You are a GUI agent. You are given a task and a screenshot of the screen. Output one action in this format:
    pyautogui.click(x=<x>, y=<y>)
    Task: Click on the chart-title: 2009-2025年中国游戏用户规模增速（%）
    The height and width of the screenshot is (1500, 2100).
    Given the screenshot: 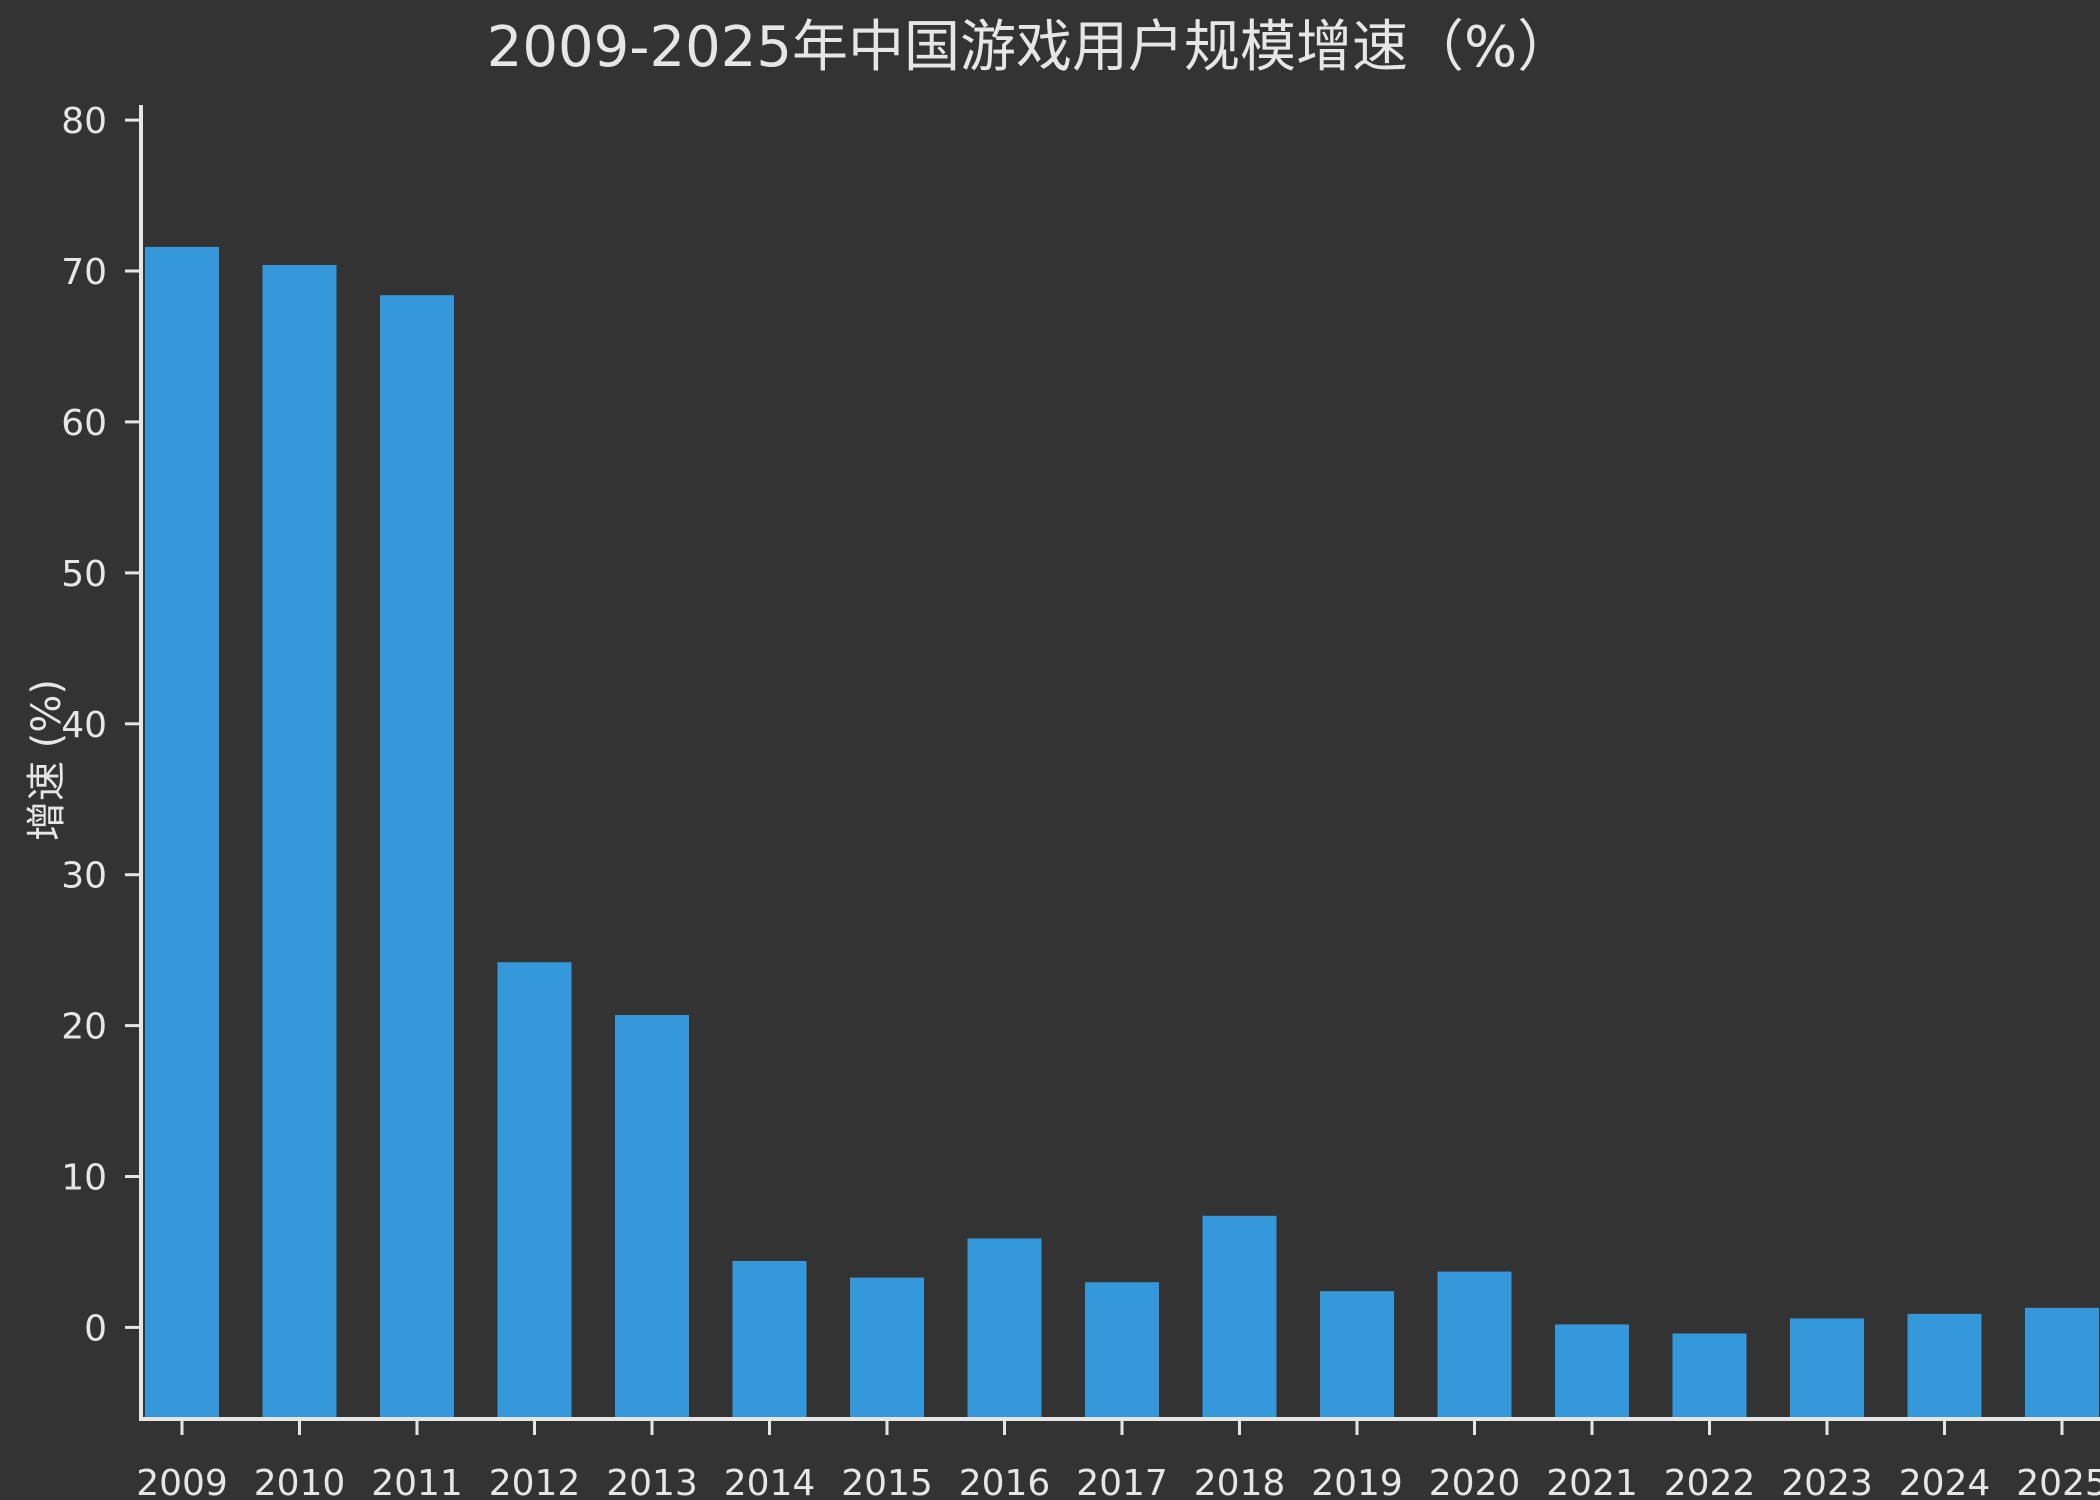 What is the action you would take?
    pyautogui.click(x=1030, y=47)
    